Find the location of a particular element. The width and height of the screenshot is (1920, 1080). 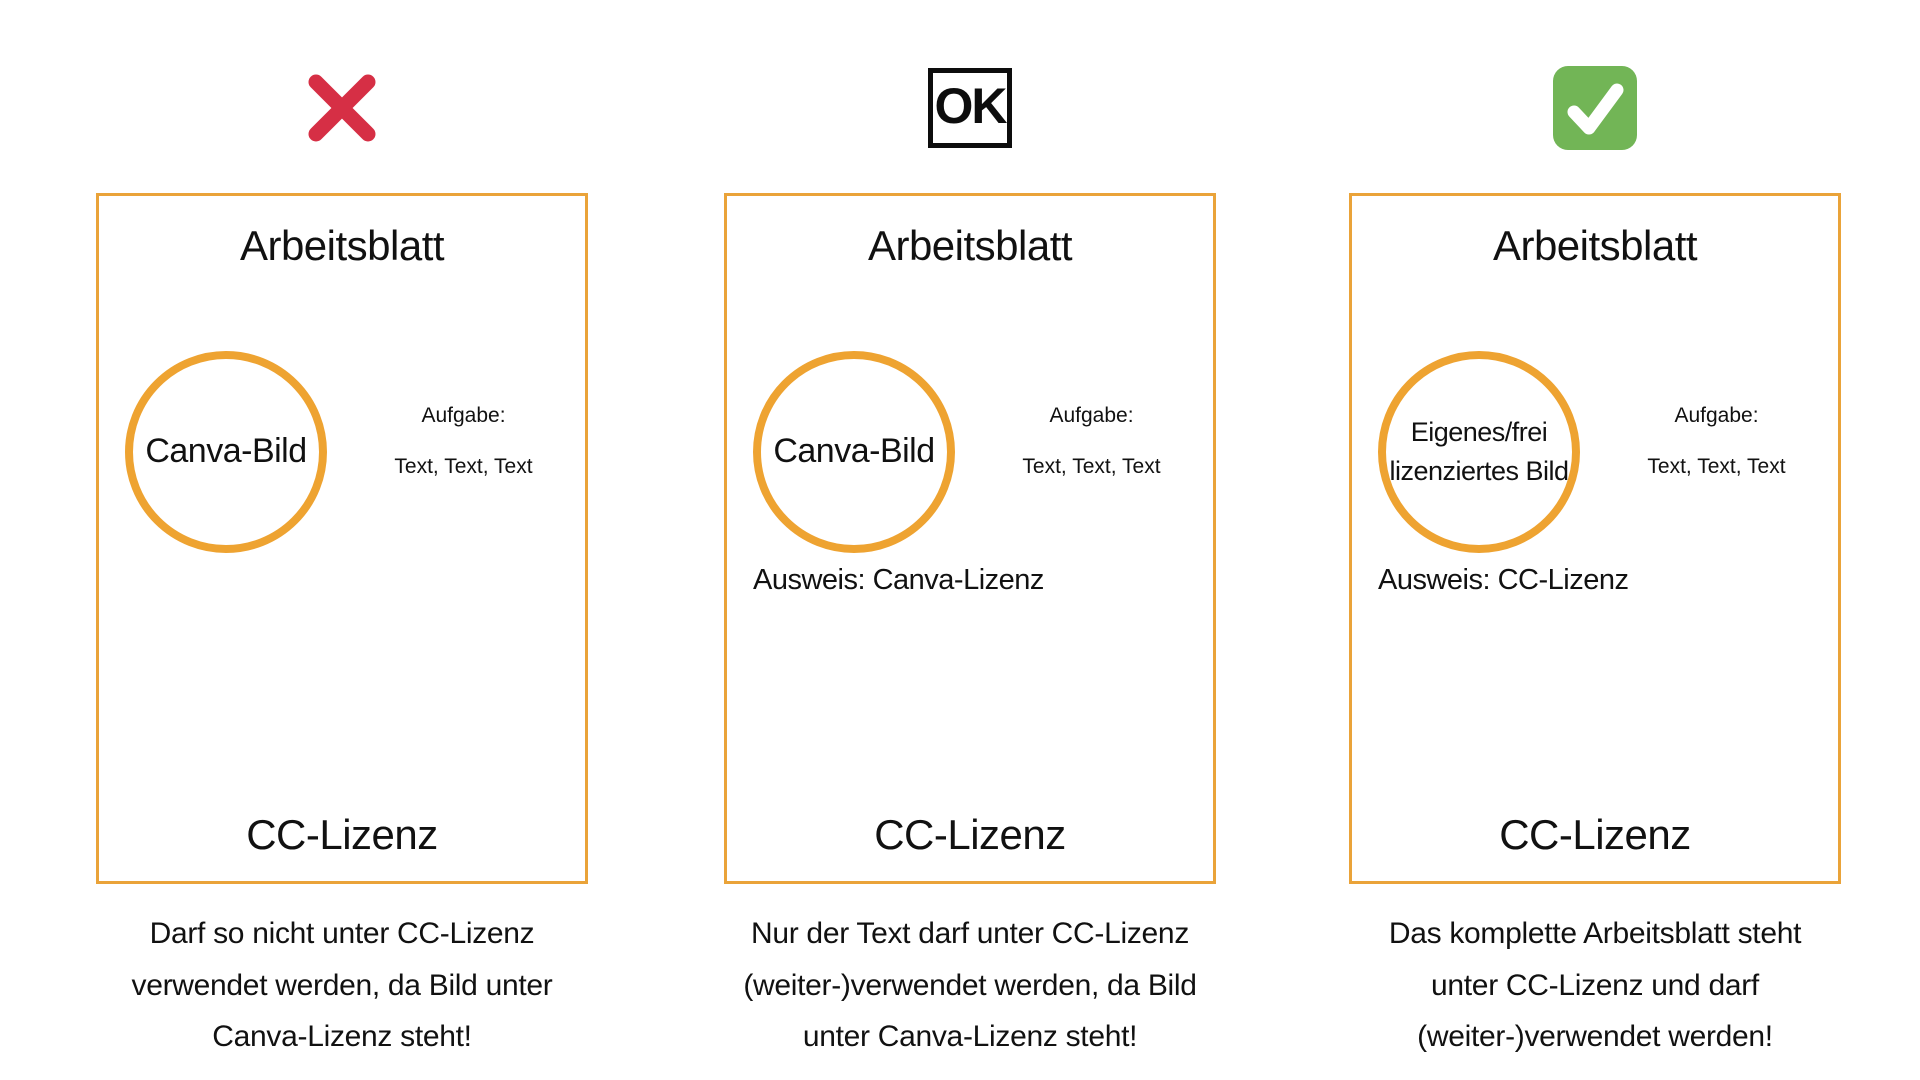

verdict-icon-wrap: OK is located at coordinates (970, 108).